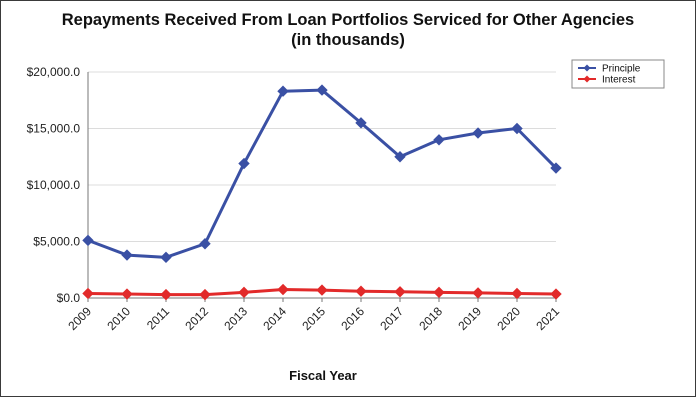  What do you see at coordinates (118, 318) in the screenshot?
I see `x-tick-label: 2010` at bounding box center [118, 318].